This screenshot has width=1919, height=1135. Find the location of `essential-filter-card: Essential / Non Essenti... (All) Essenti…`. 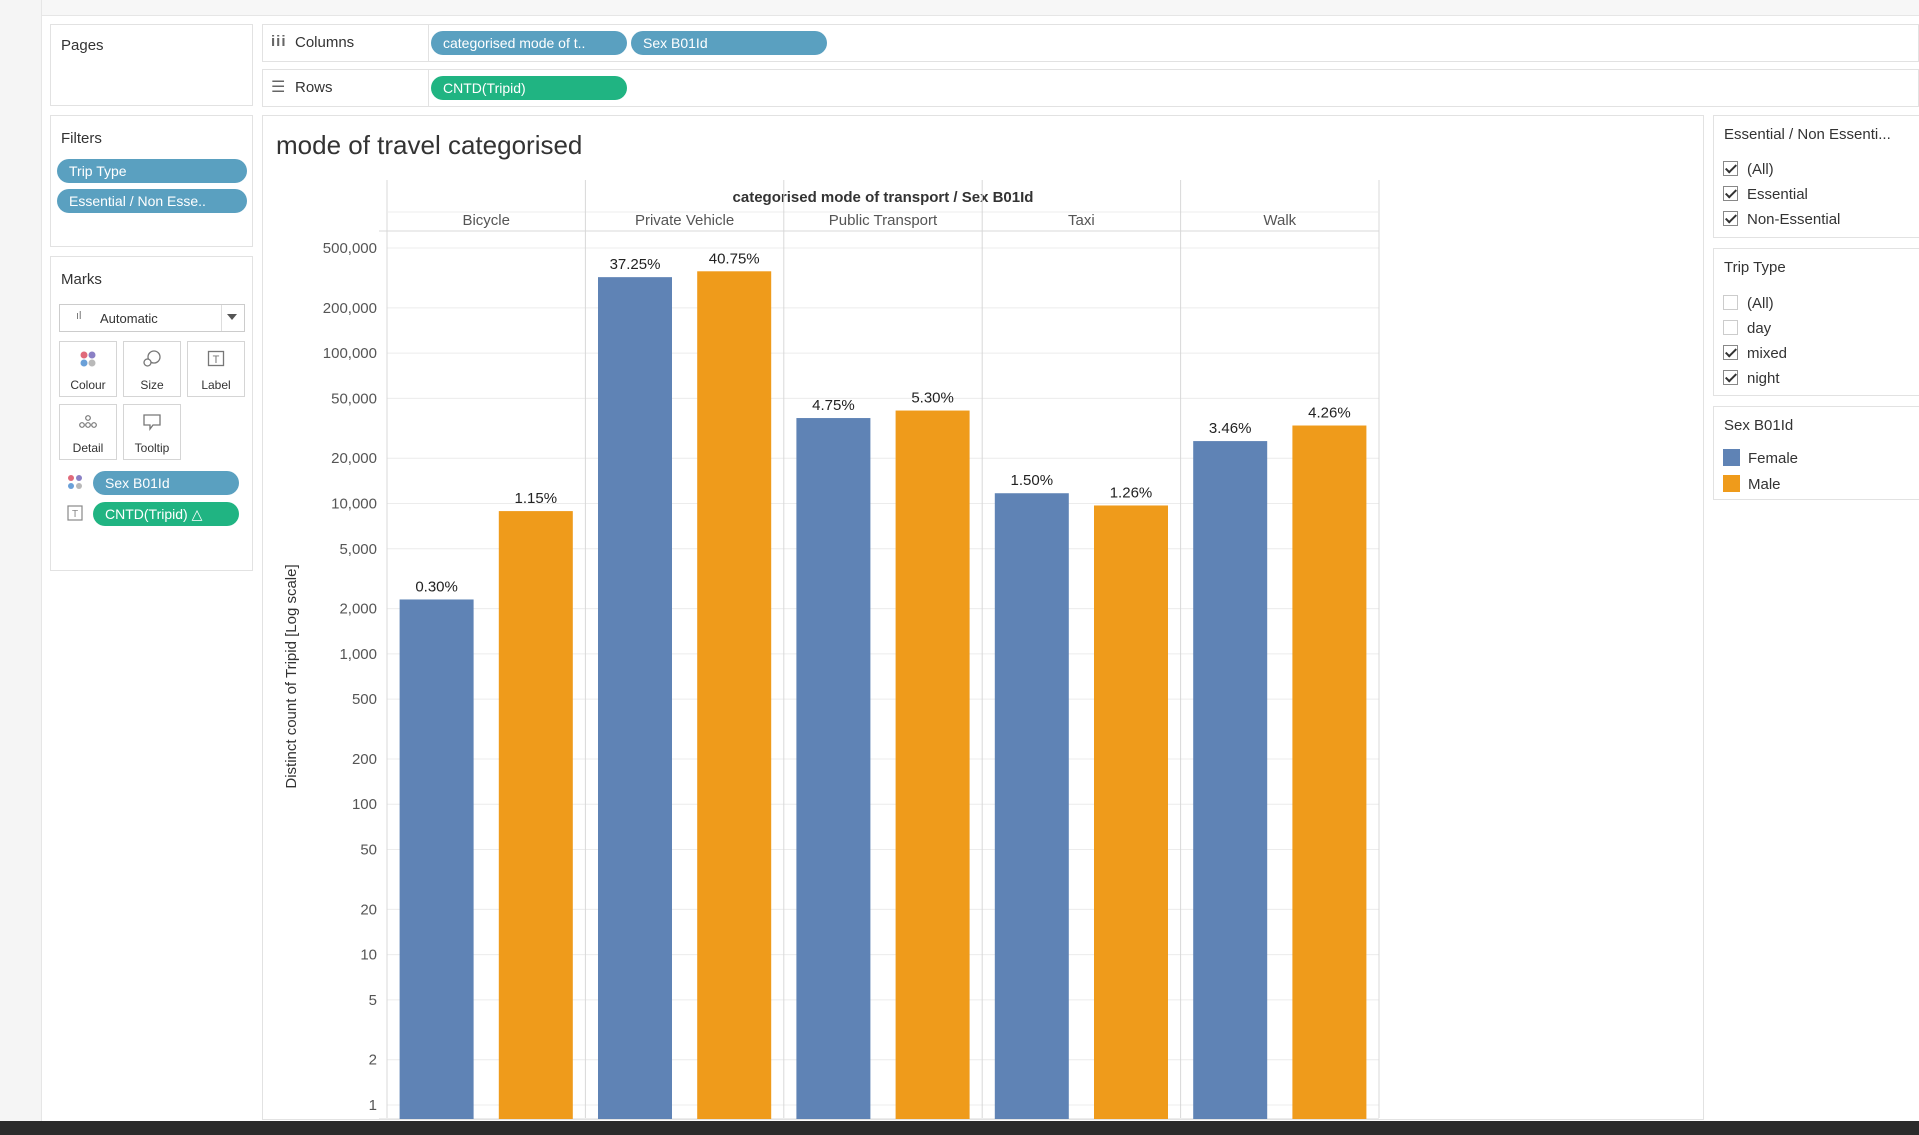

essential-filter-card: Essential / Non Essenti... (All) Essenti… is located at coordinates (1816, 176).